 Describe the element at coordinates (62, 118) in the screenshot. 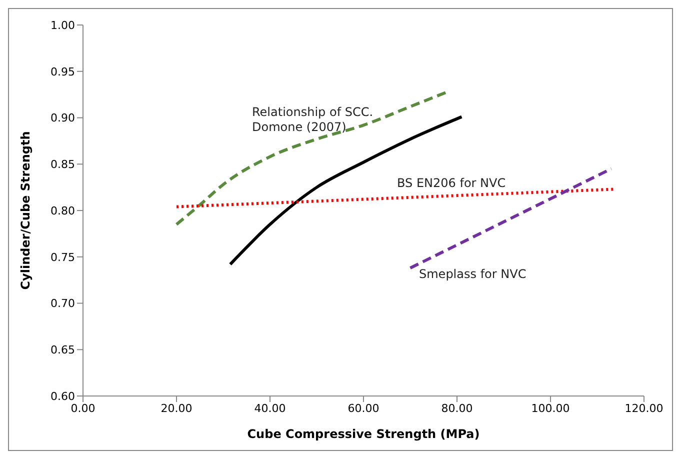

I see `y-tick-label: 0.90` at that location.